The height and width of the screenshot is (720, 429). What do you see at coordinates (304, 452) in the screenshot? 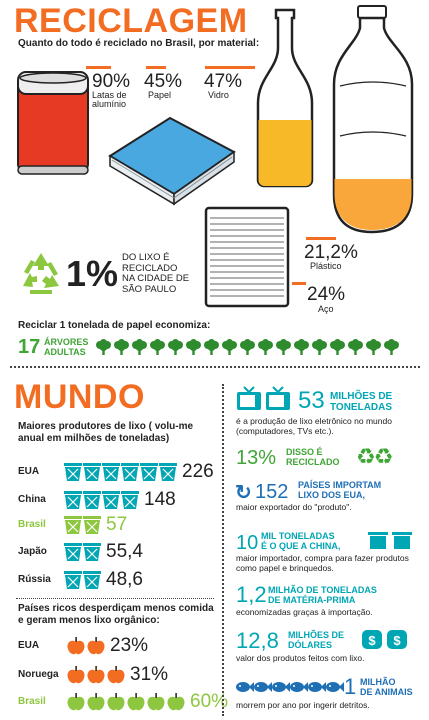
I see `recycled-line-1: DISSO É` at bounding box center [304, 452].